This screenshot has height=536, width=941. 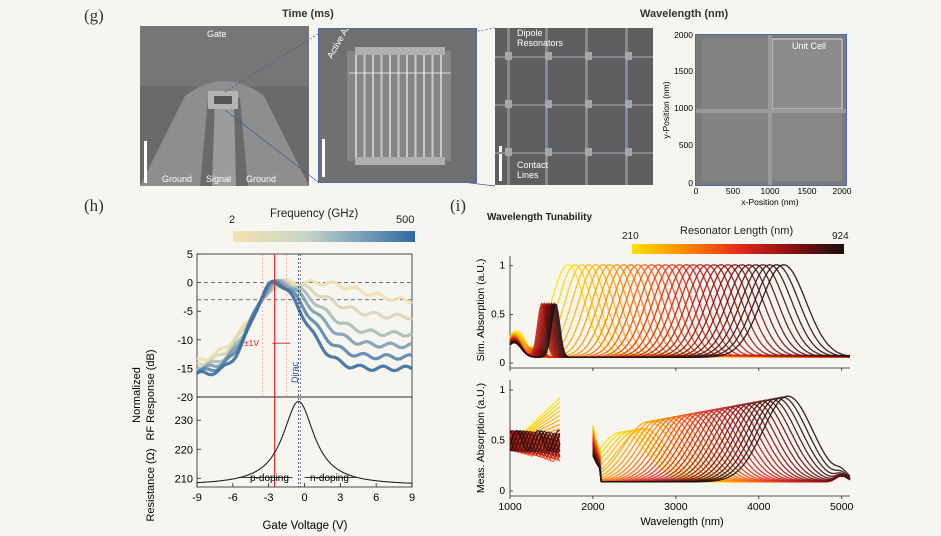 What do you see at coordinates (324, 236) in the screenshot?
I see `h-colorbar` at bounding box center [324, 236].